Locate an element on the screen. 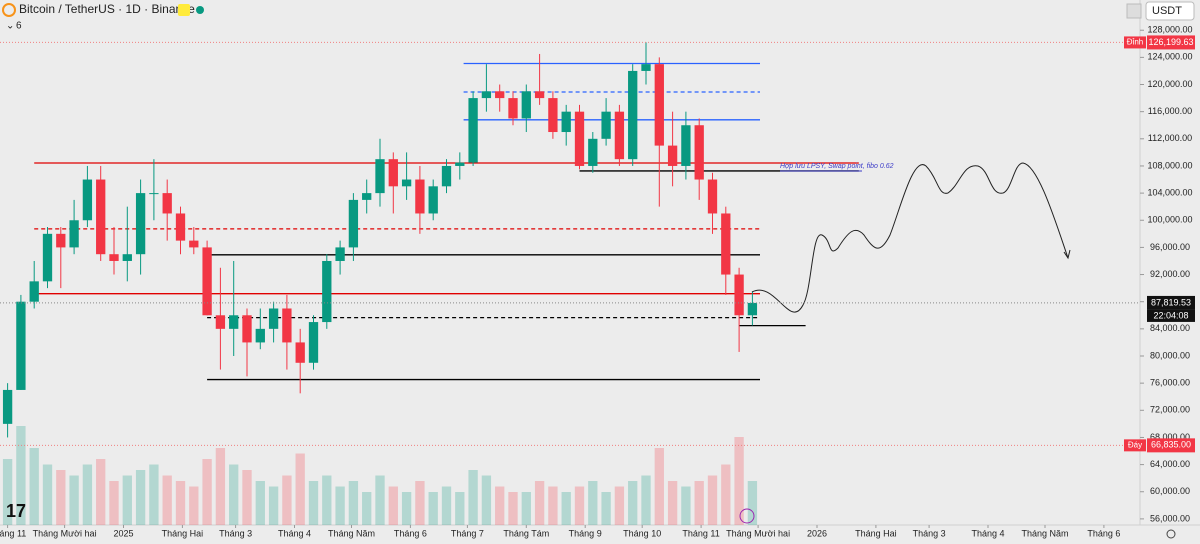  x-tick-label: Tháng Mười hai is located at coordinates (758, 533).